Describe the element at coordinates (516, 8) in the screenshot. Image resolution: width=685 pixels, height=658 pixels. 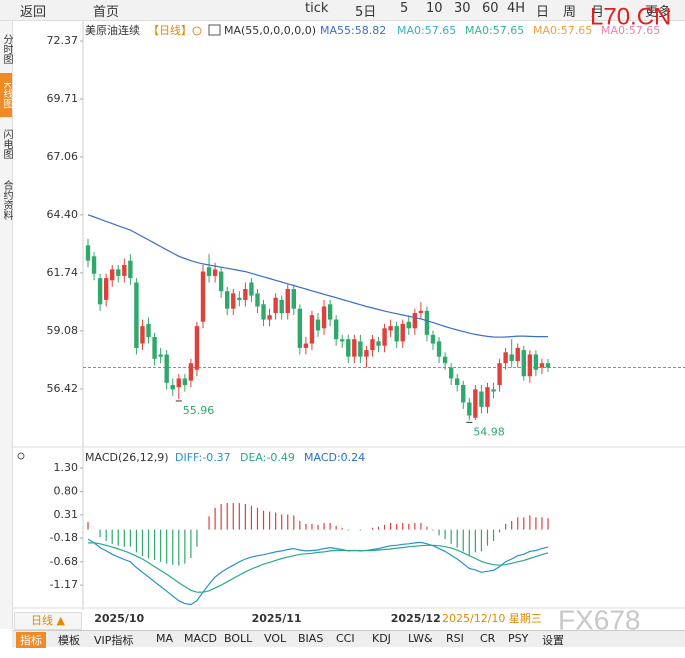
I see `toolbar-item: 4H` at that location.